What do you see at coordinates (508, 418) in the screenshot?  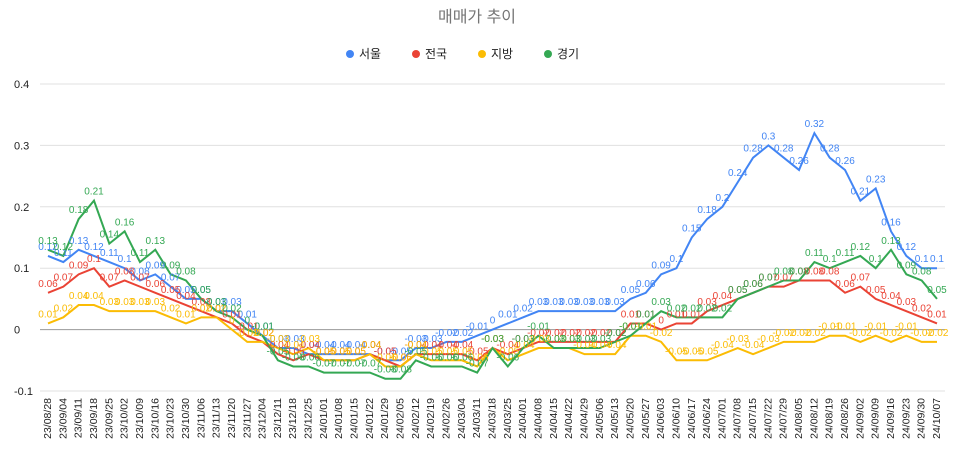 I see `x-tick-label: 24/03/25` at bounding box center [508, 418].